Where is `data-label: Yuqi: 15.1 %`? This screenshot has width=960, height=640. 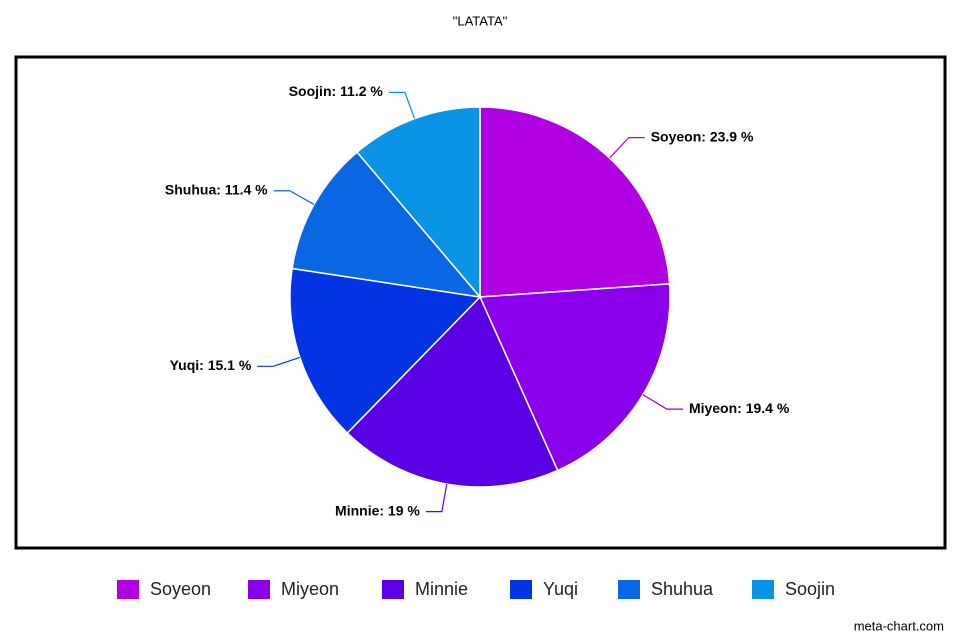 data-label: Yuqi: 15.1 % is located at coordinates (211, 365).